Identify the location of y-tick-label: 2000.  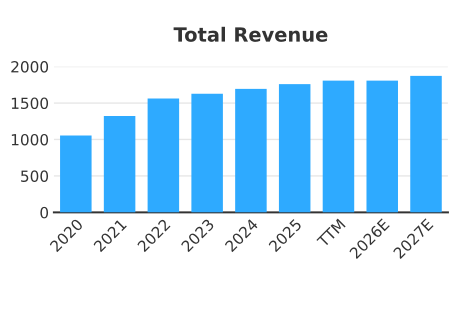
(29, 67).